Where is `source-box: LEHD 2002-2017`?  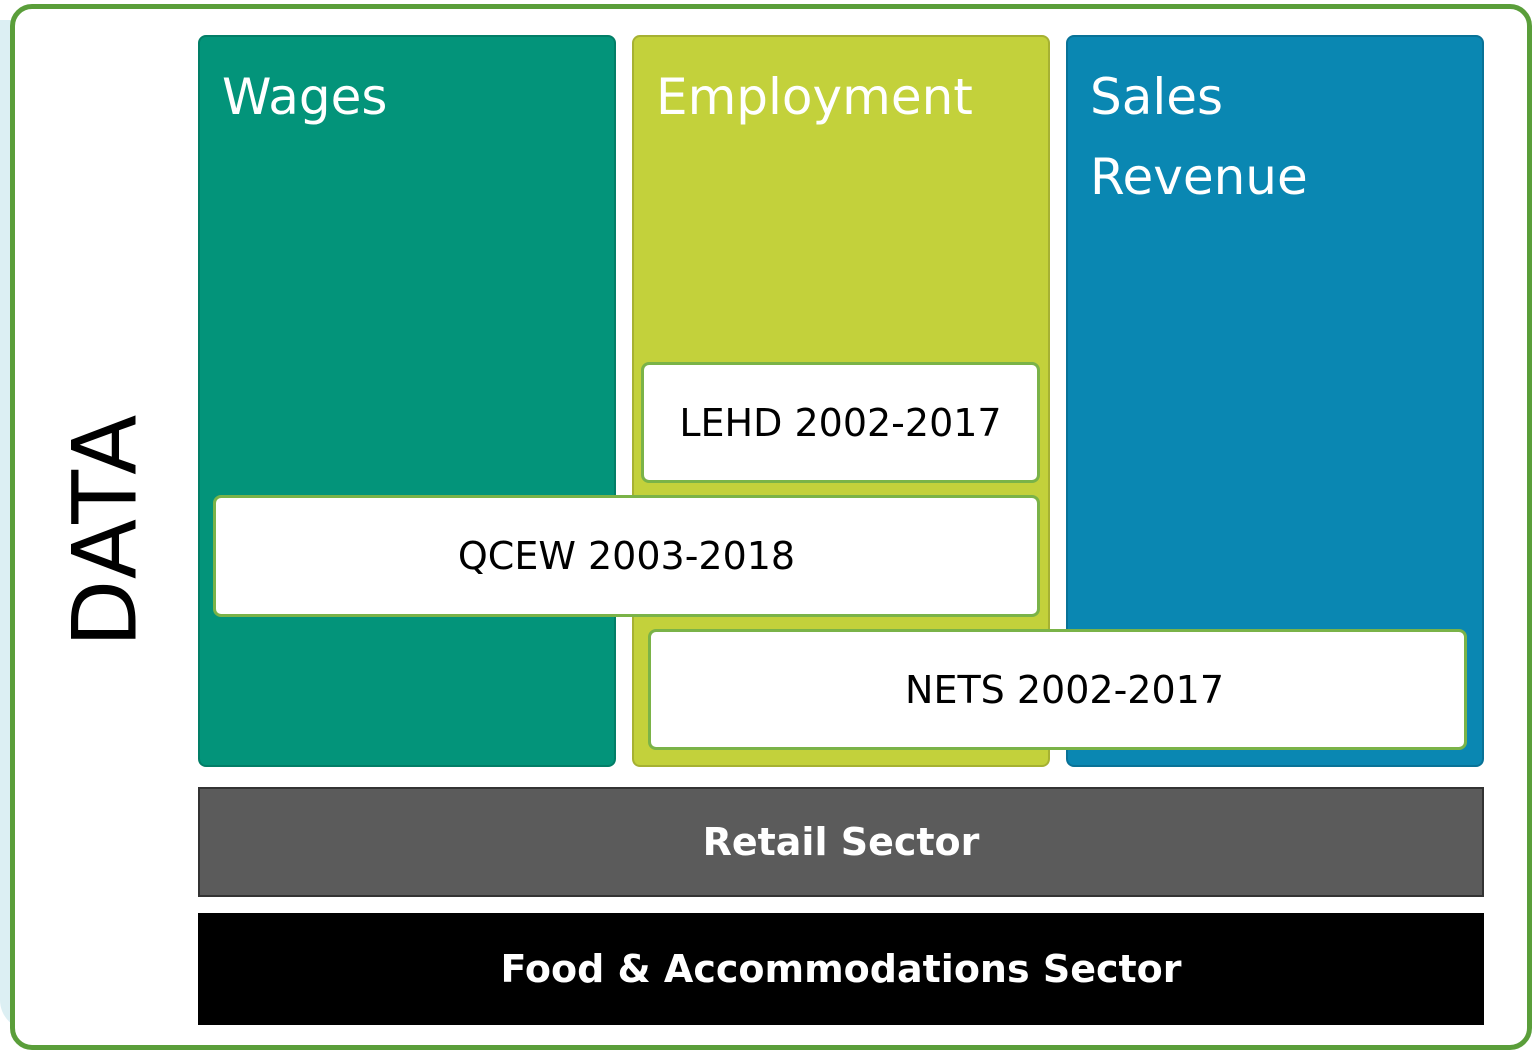 source-box: LEHD 2002-2017 is located at coordinates (840, 422).